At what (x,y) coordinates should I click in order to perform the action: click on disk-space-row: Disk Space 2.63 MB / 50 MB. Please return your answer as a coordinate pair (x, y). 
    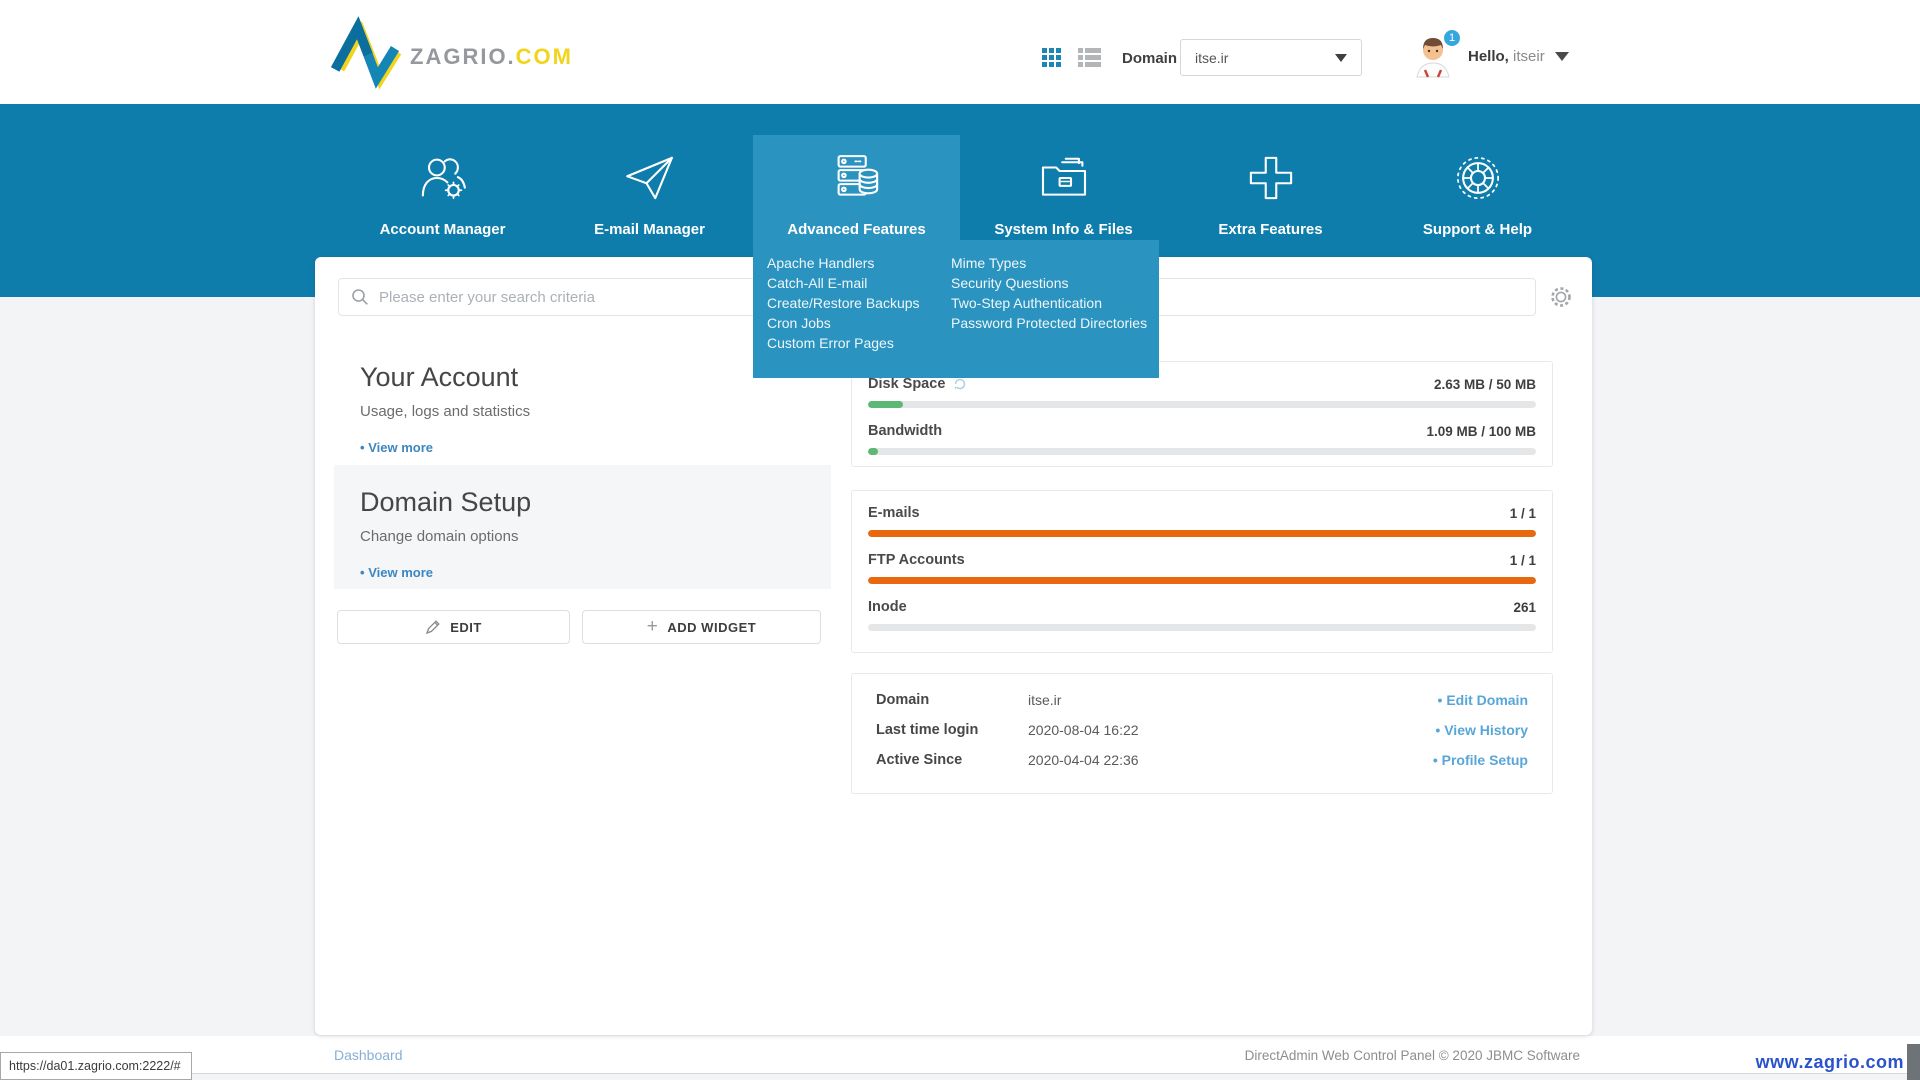
    Looking at the image, I should click on (1202, 392).